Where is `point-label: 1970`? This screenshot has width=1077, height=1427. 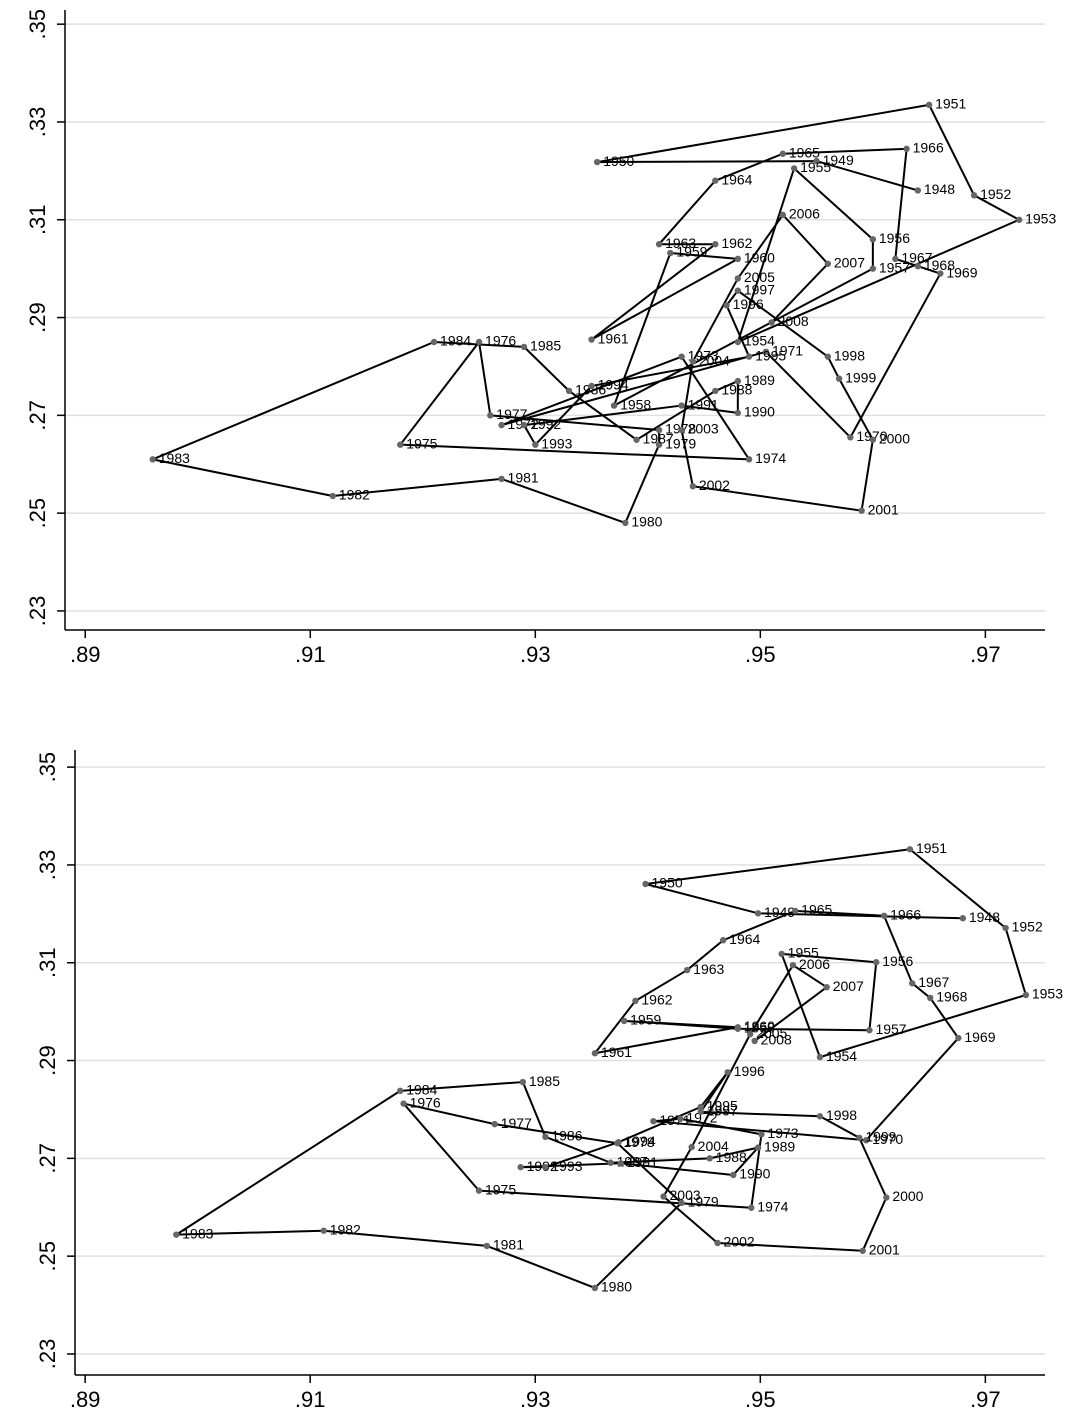 point-label: 1970 is located at coordinates (871, 436).